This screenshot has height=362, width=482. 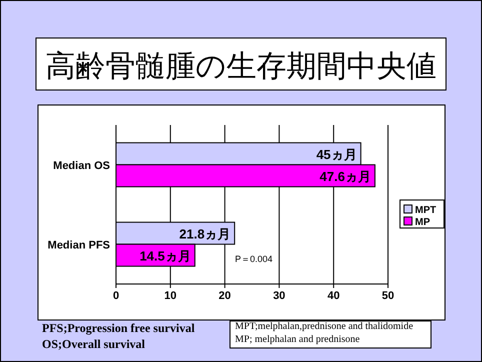 What do you see at coordinates (224, 296) in the screenshot?
I see `x-tick-label: 20` at bounding box center [224, 296].